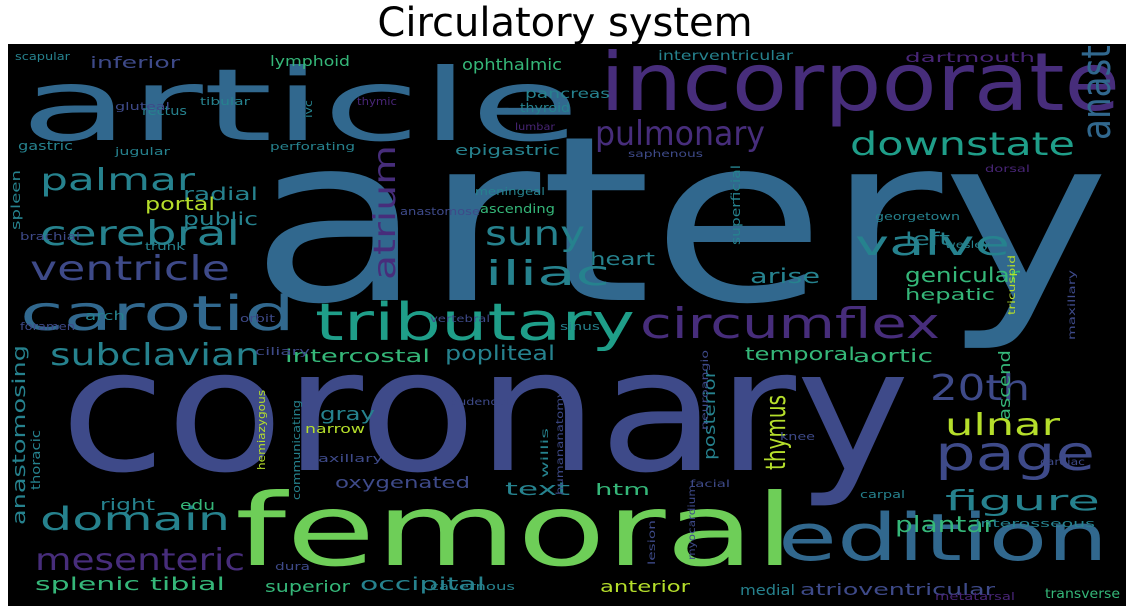 This screenshot has height=612, width=1130. Describe the element at coordinates (127, 504) in the screenshot. I see `word-right: right` at that location.